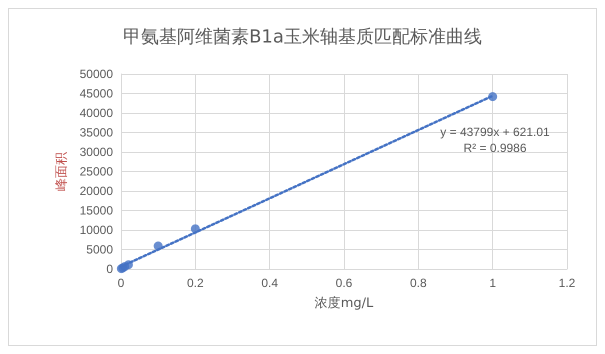  Describe the element at coordinates (97, 191) in the screenshot. I see `y-tick-label: 20000` at that location.